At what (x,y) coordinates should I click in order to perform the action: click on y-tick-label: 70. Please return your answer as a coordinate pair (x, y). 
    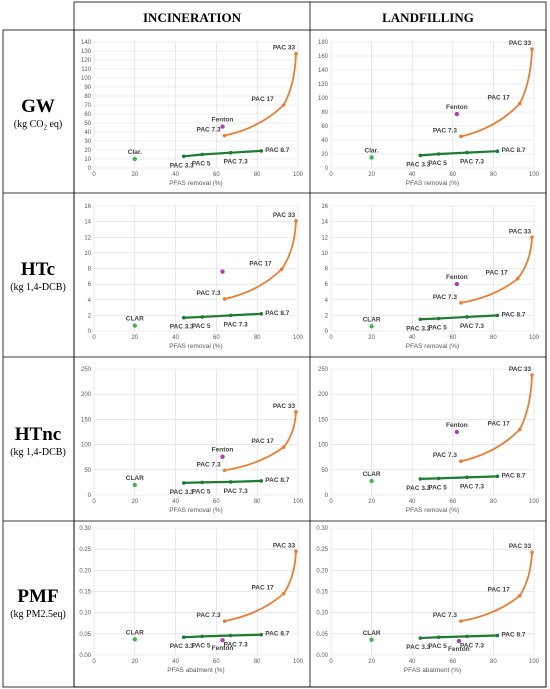
    Looking at the image, I should click on (87, 106).